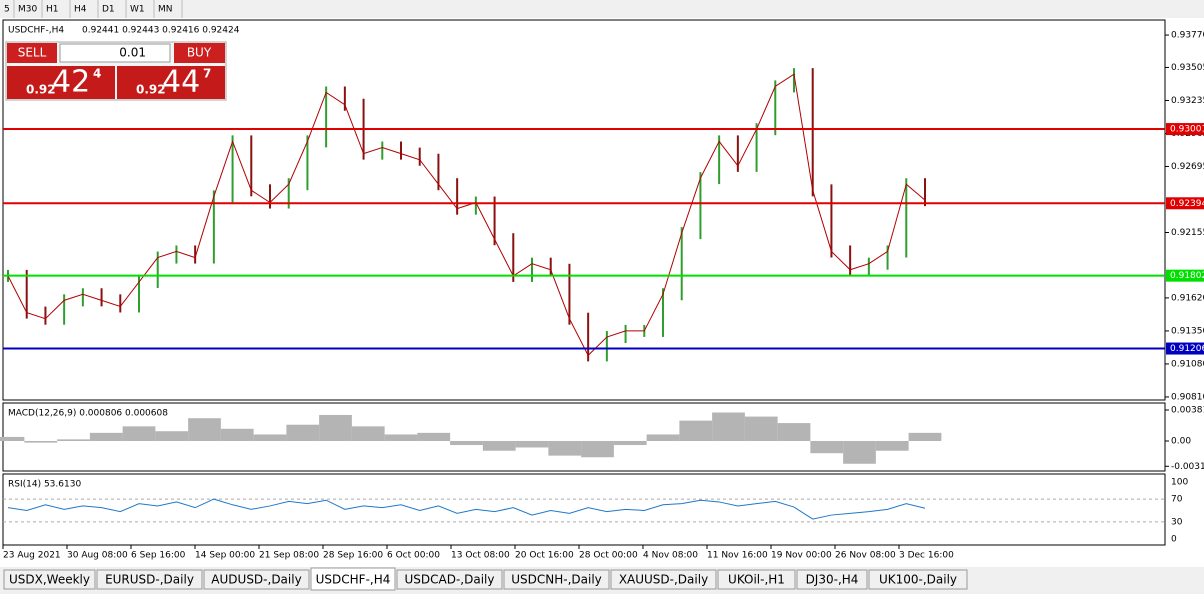 Image resolution: width=1204 pixels, height=598 pixels. I want to click on macd-label: MACD(12,26,9) 0.000806 0.000608, so click(88, 414).